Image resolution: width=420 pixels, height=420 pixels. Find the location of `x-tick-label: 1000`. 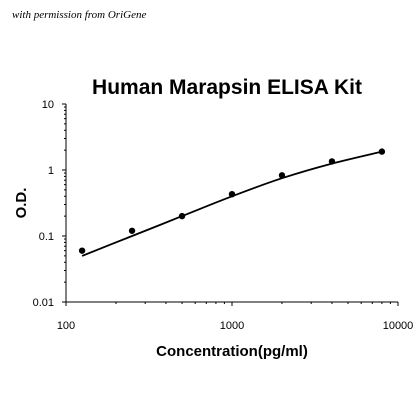

x-tick-label: 1000 is located at coordinates (232, 326).